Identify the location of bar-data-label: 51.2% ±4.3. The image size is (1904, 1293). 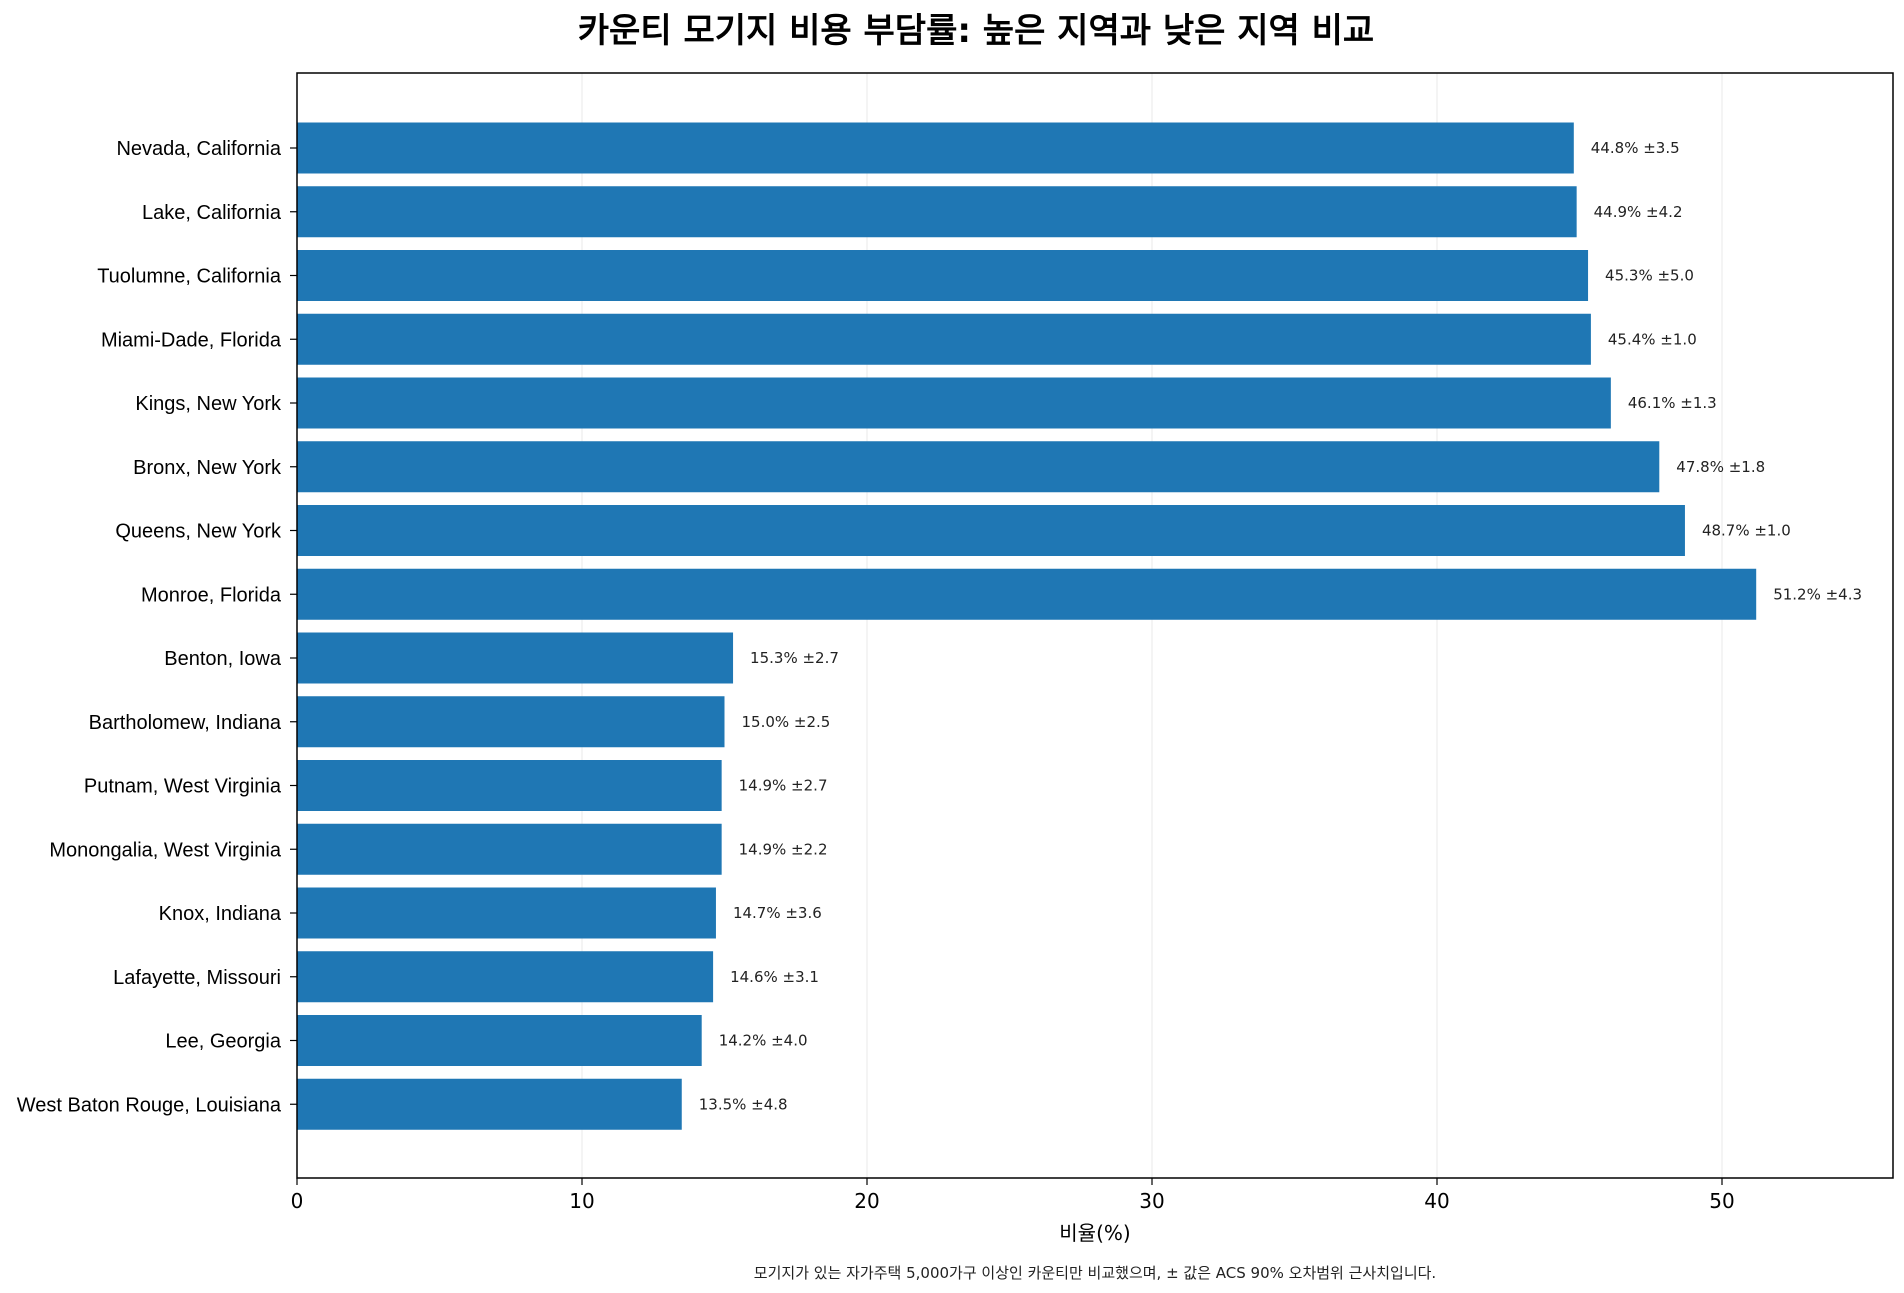
(1817, 594).